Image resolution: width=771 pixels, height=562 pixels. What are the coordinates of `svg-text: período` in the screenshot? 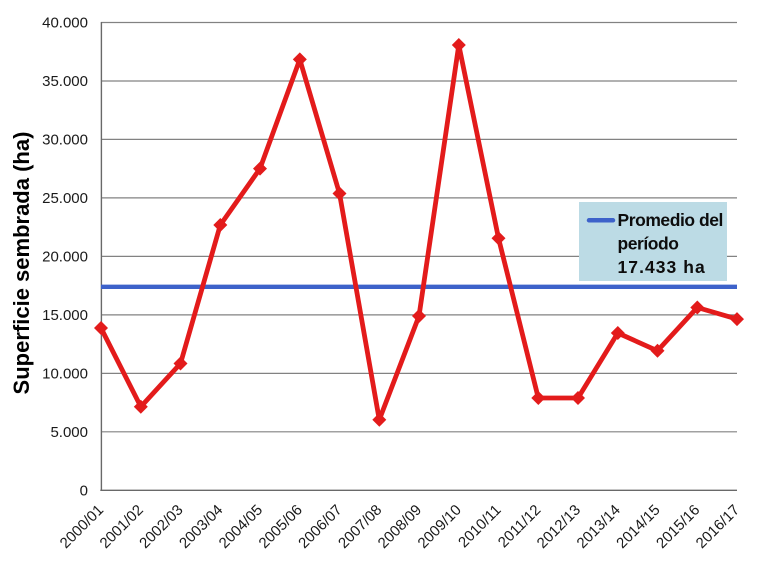 It's located at (648, 244).